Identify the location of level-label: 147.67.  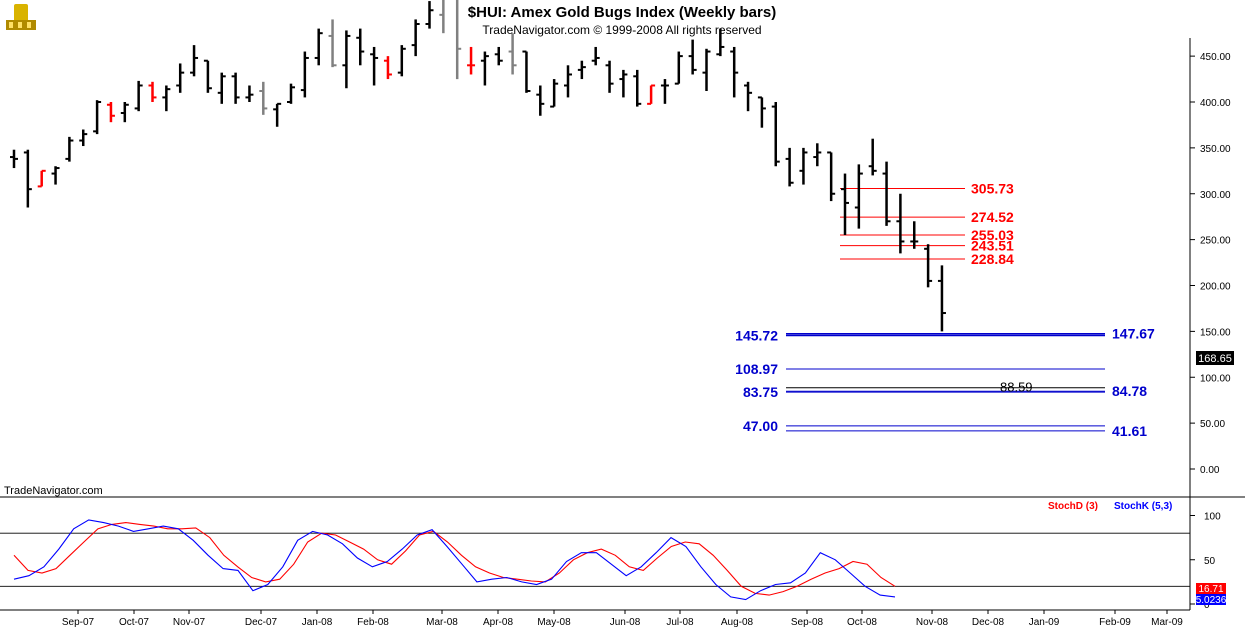
(1133, 334).